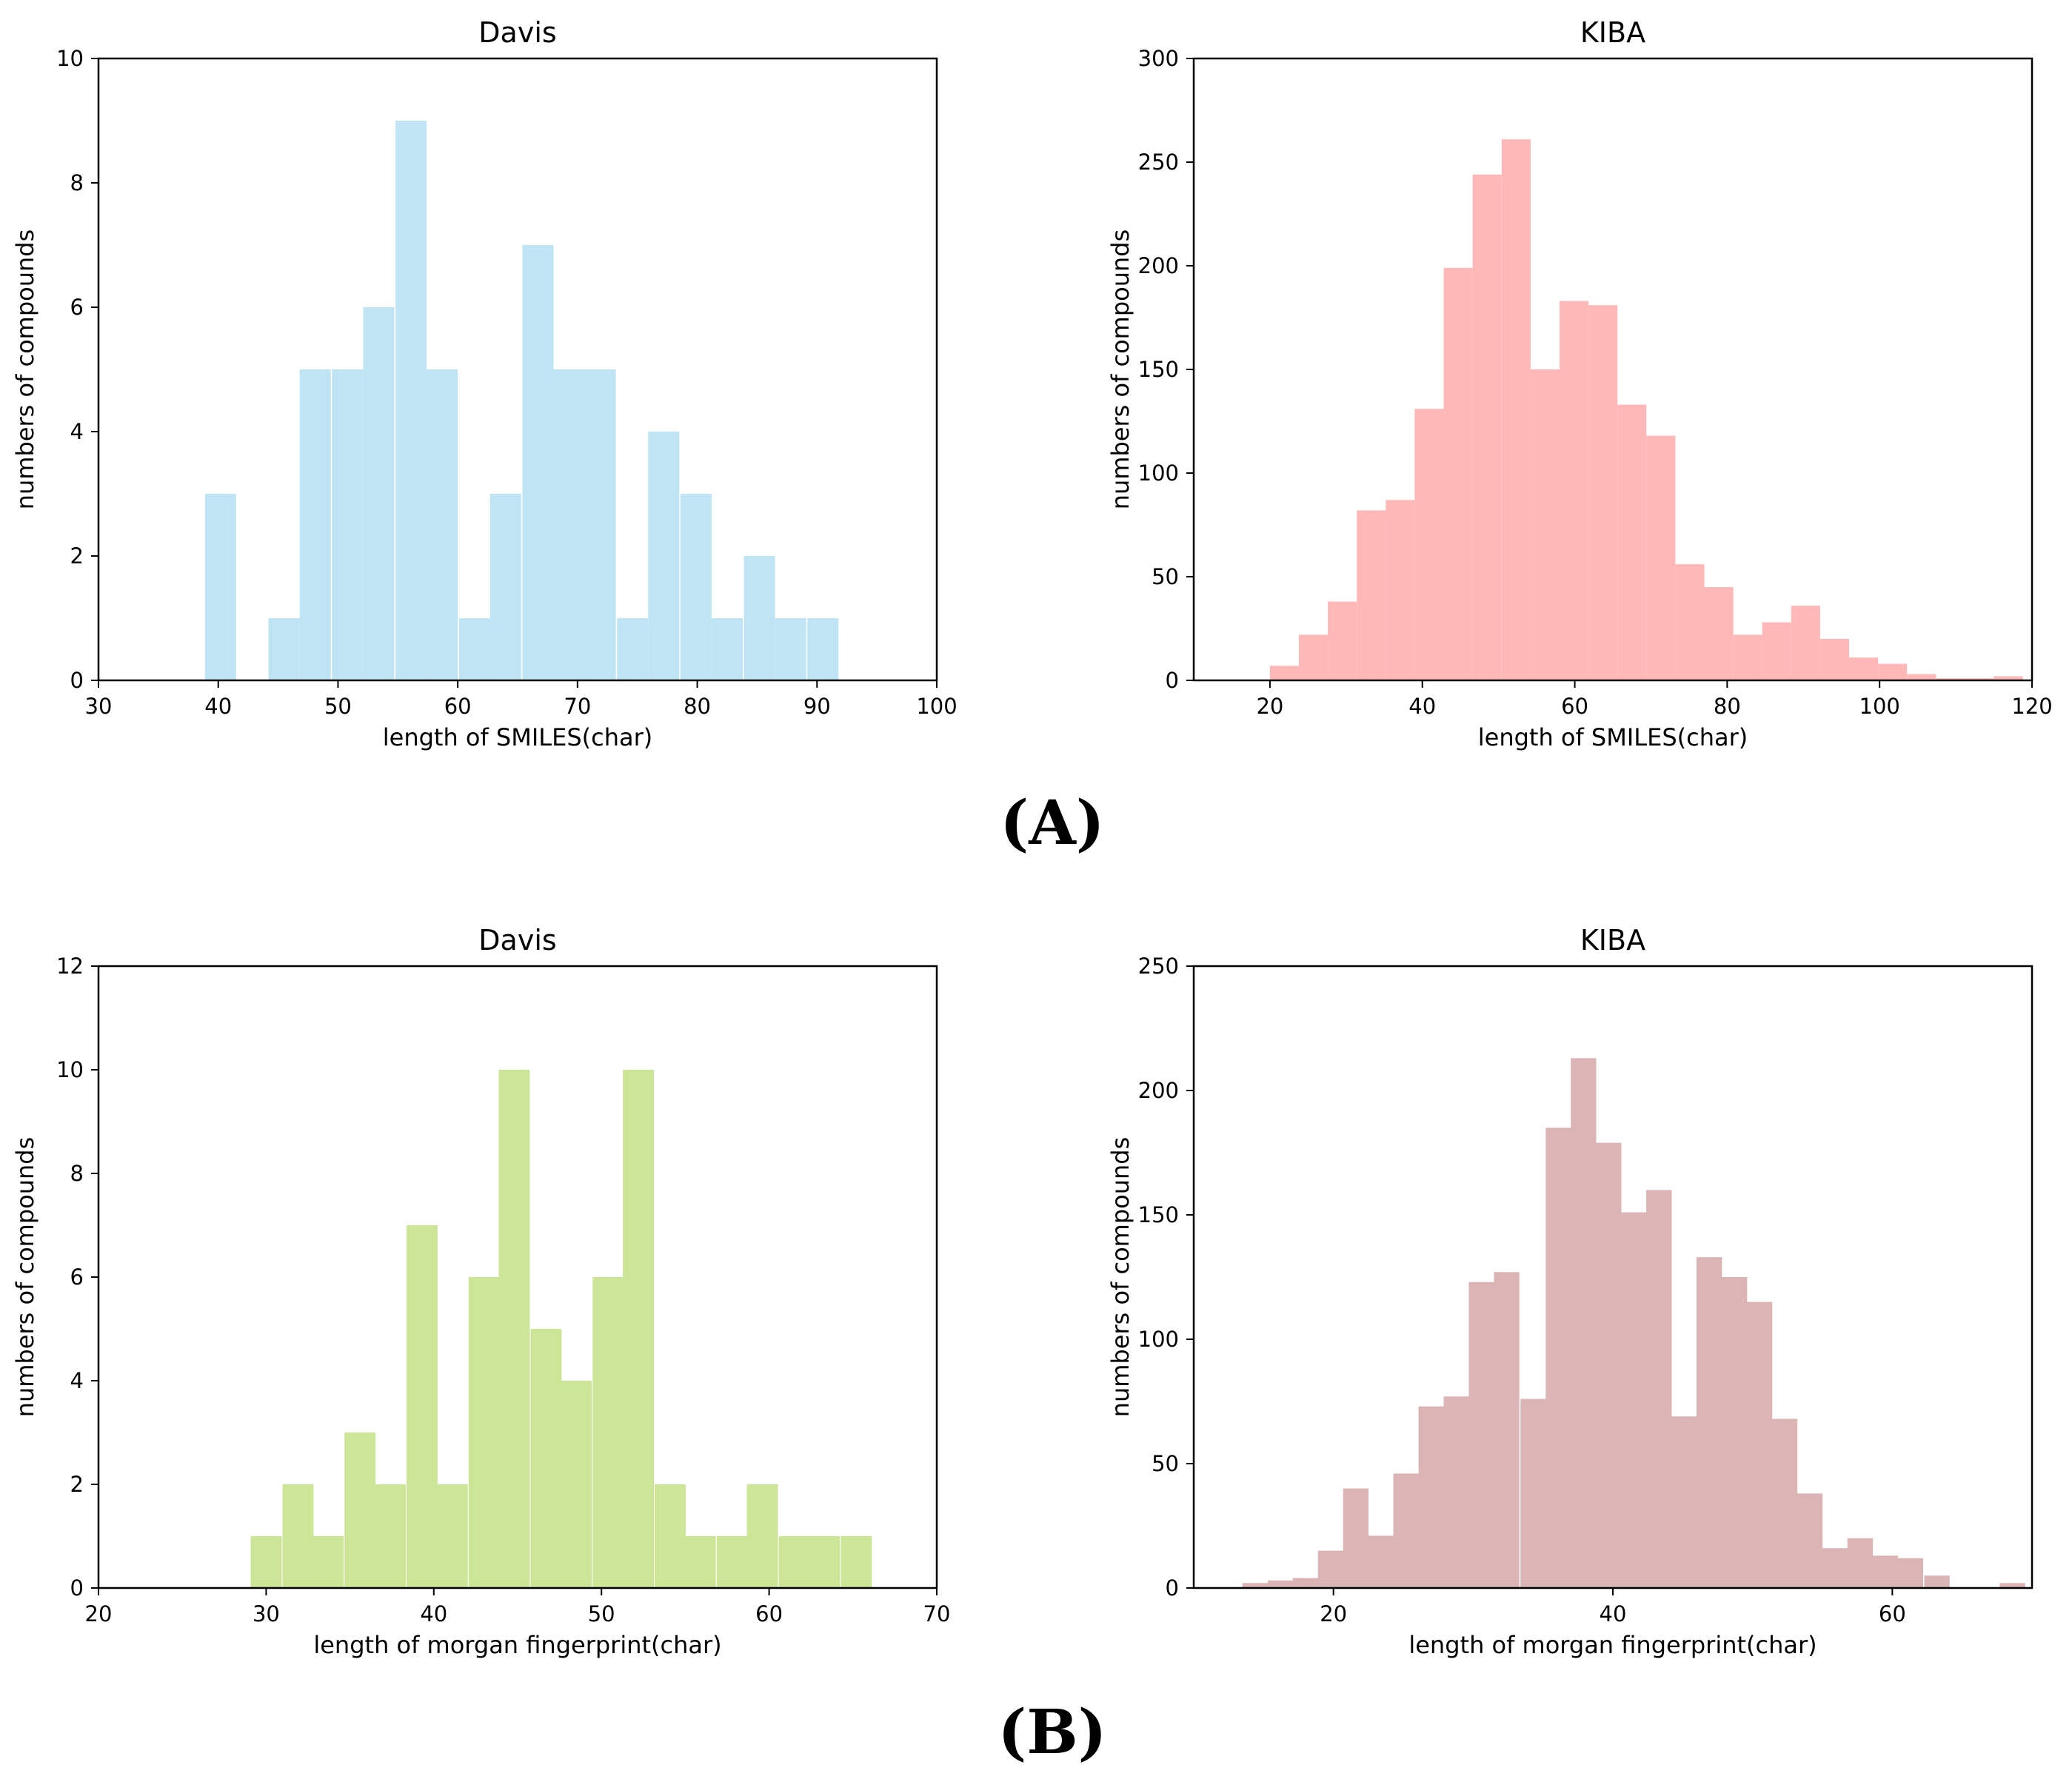 The width and height of the screenshot is (2072, 1779). I want to click on panel-label-b: (B), so click(1052, 1733).